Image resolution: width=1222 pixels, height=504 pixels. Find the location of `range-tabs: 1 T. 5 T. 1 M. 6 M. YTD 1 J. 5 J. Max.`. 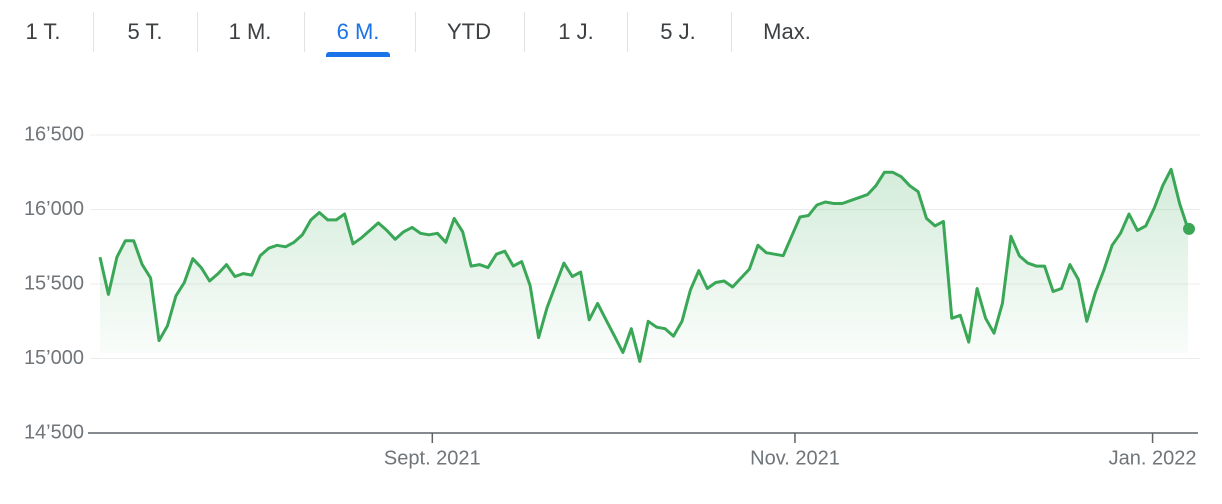

range-tabs: 1 T. 5 T. 1 M. 6 M. YTD 1 J. 5 J. Max. is located at coordinates (611, 32).